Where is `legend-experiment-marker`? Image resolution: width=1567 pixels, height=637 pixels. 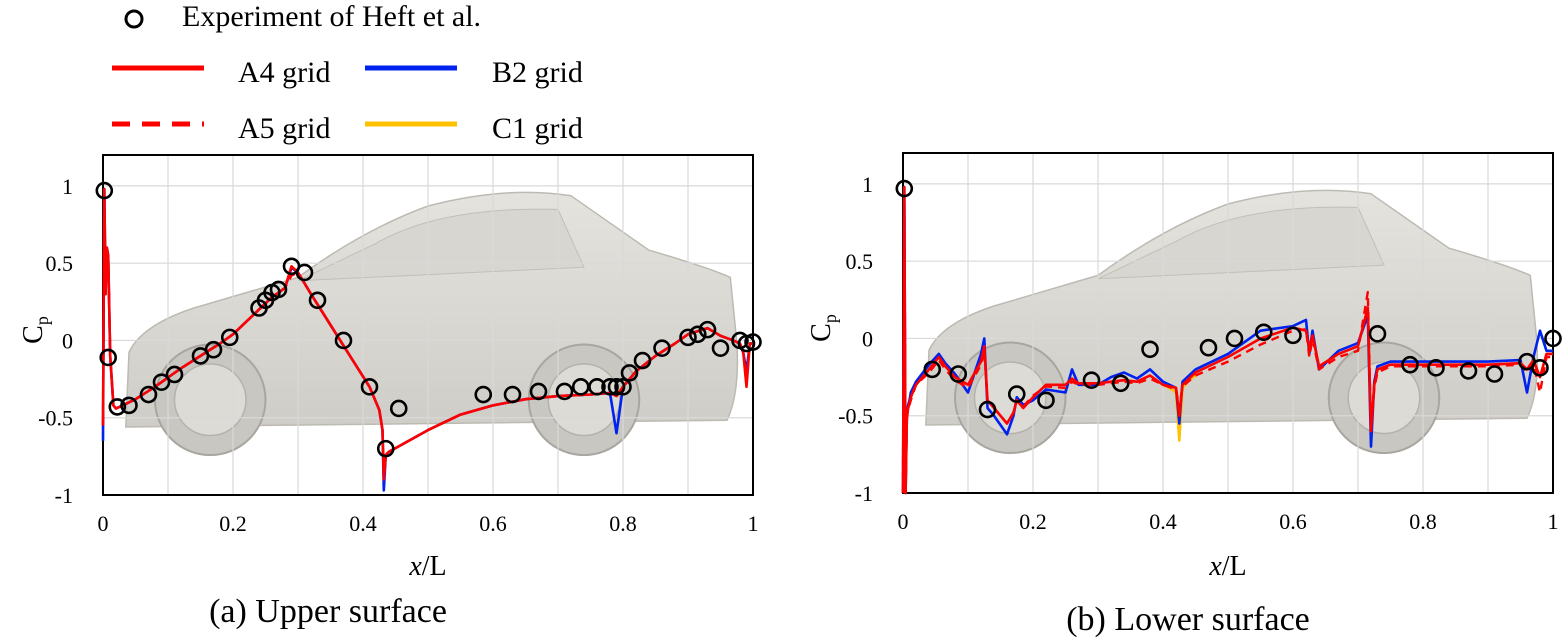
legend-experiment-marker is located at coordinates (134, 19).